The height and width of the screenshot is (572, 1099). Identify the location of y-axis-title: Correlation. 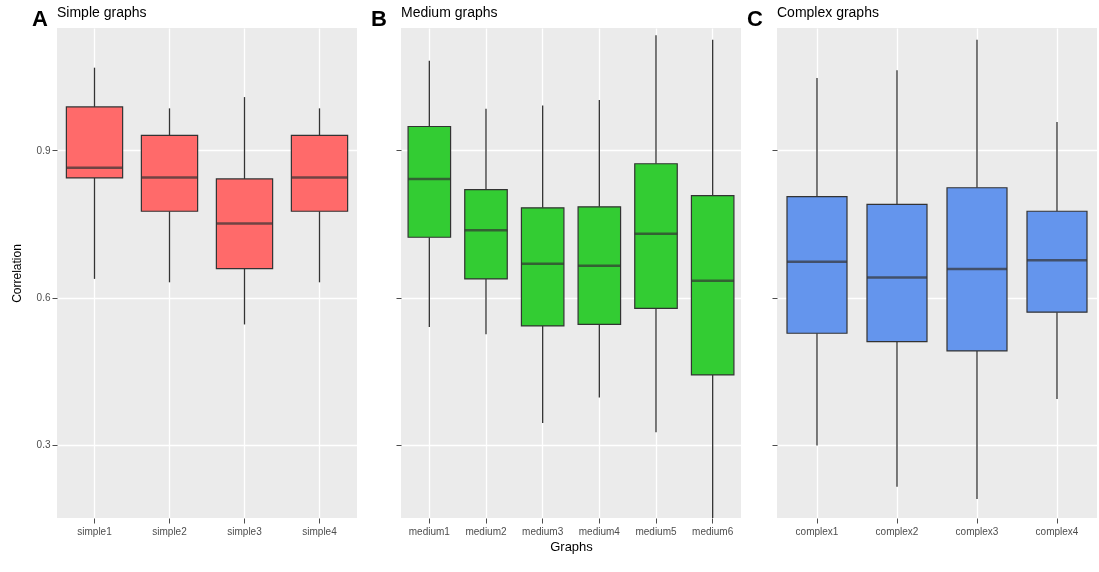
(16, 273).